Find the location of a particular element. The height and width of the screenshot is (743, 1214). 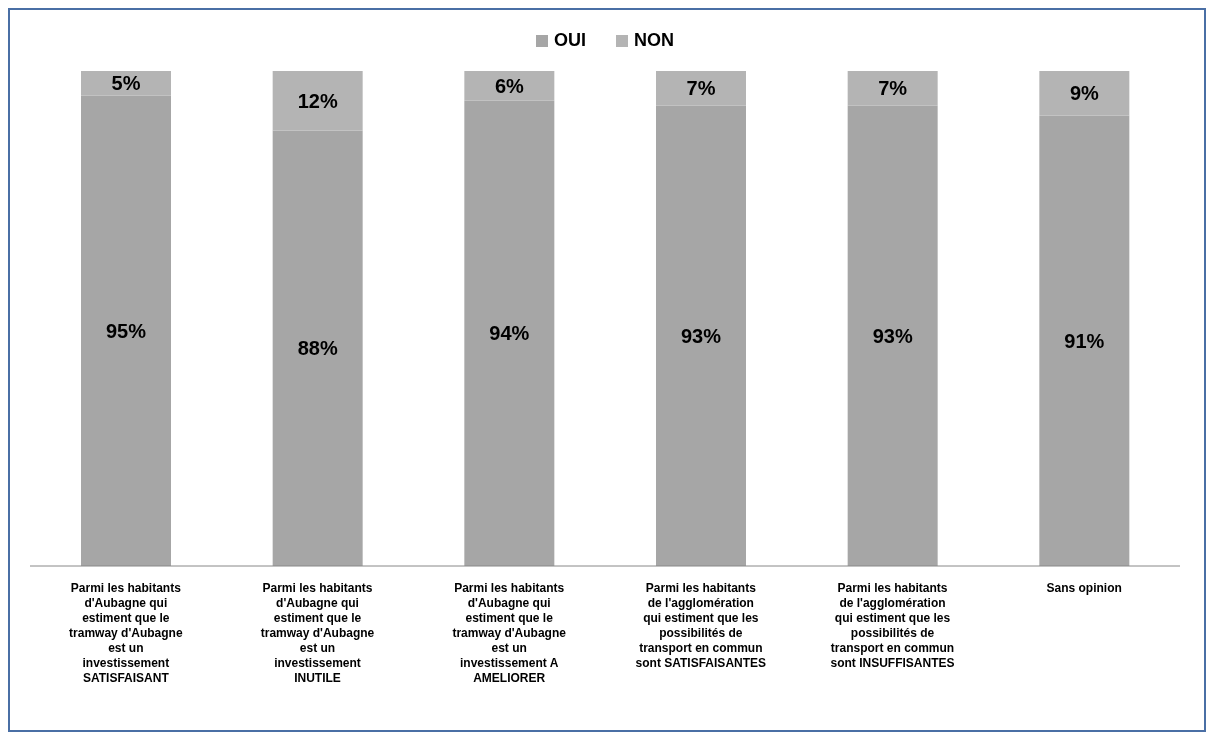

data-label: 95% is located at coordinates (126, 330).